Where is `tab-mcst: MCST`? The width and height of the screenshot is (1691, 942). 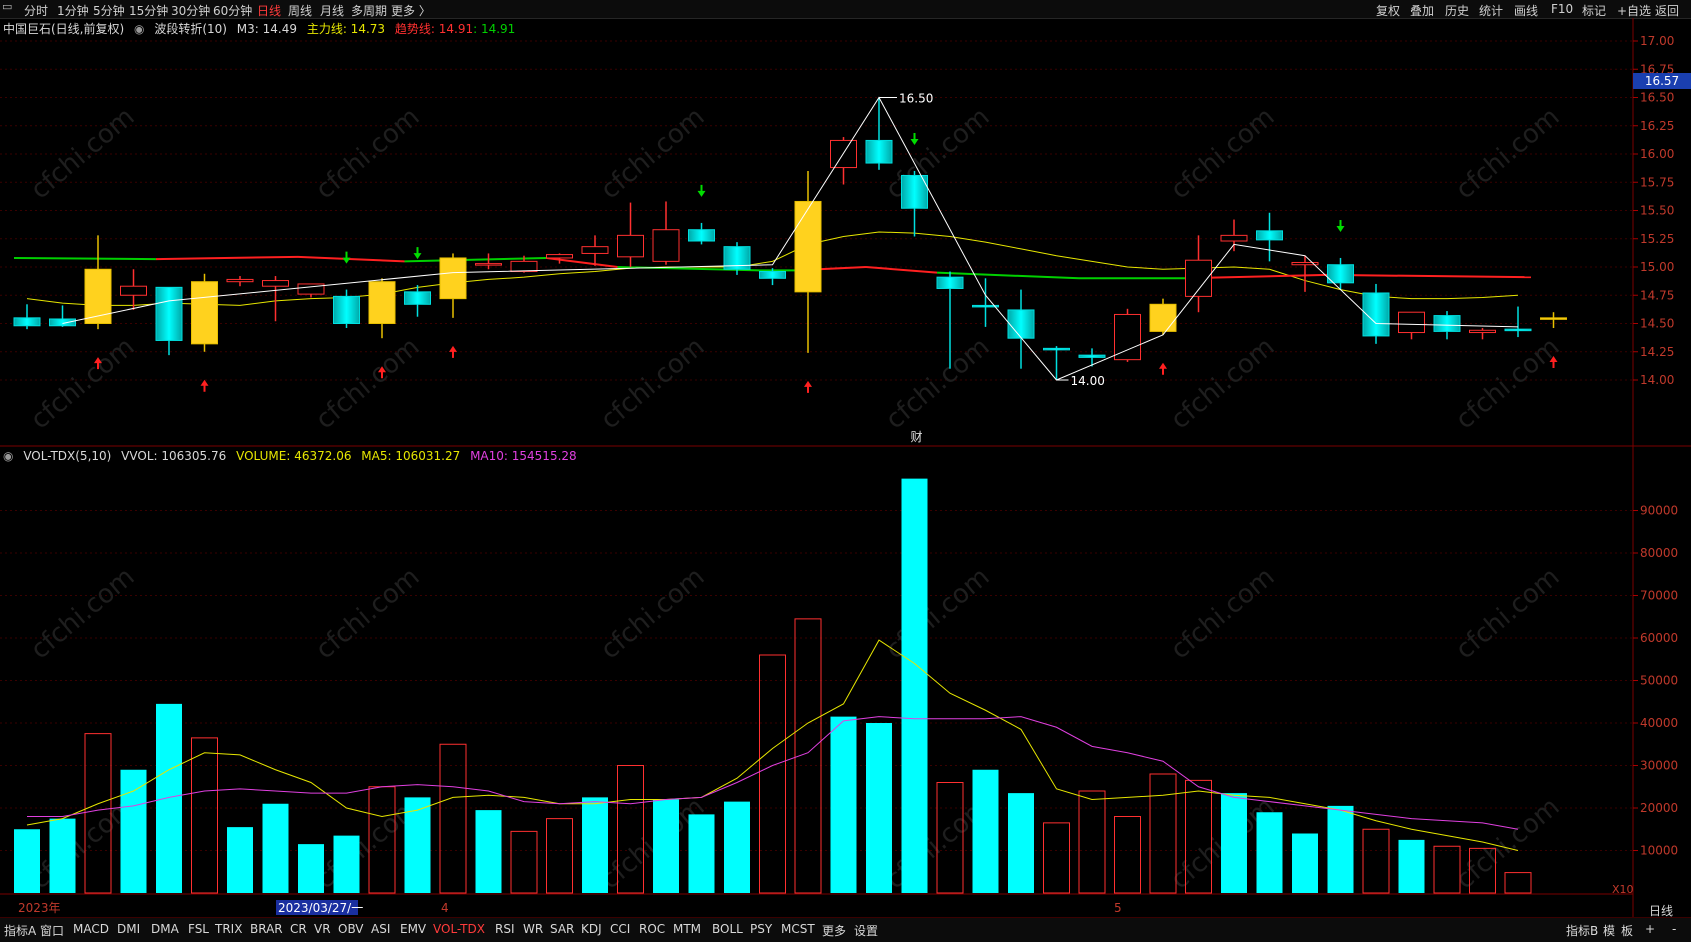
tab-mcst: MCST is located at coordinates (798, 929).